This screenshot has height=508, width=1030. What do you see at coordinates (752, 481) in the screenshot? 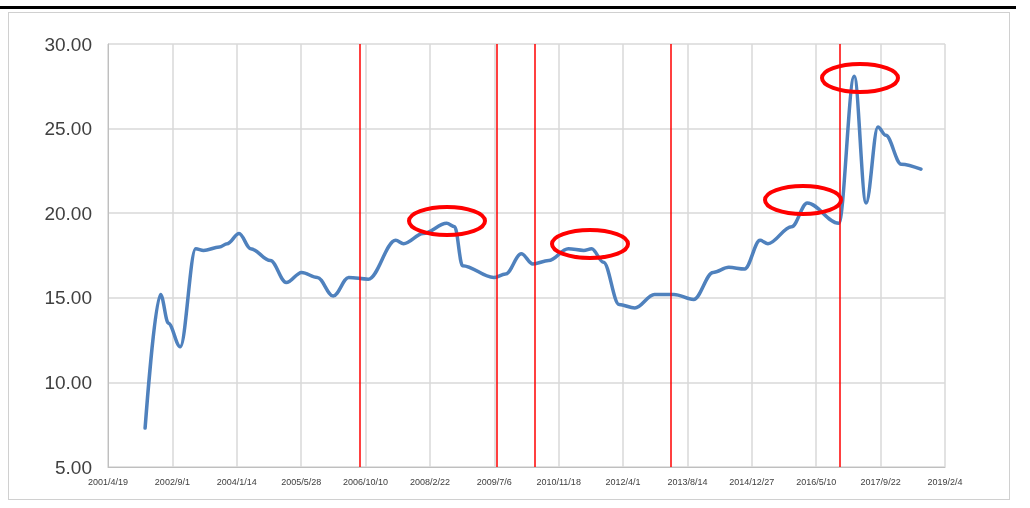
I see `x-tick-label: 2014/12/27` at bounding box center [752, 481].